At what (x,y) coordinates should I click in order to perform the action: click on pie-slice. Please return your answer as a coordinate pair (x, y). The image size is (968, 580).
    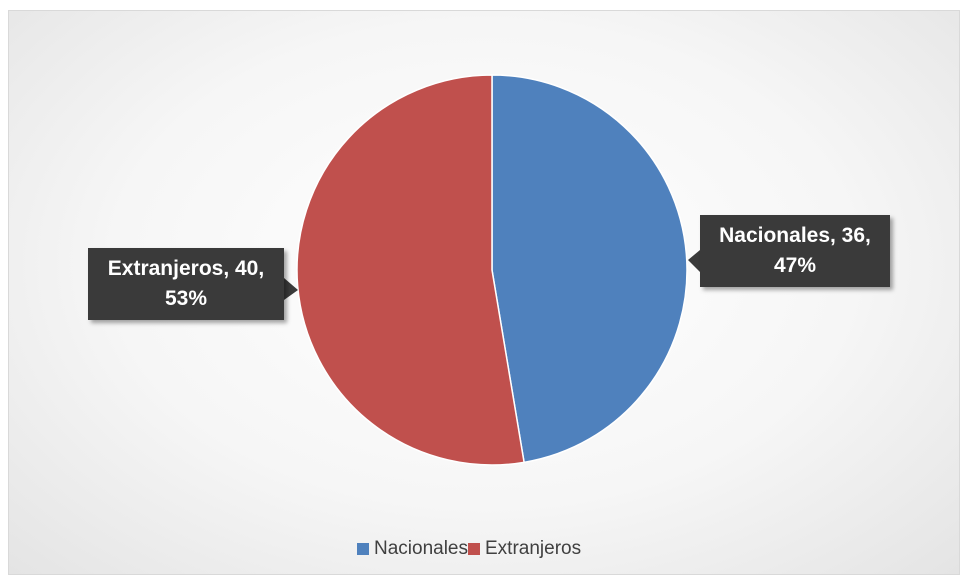
    Looking at the image, I should click on (589, 269).